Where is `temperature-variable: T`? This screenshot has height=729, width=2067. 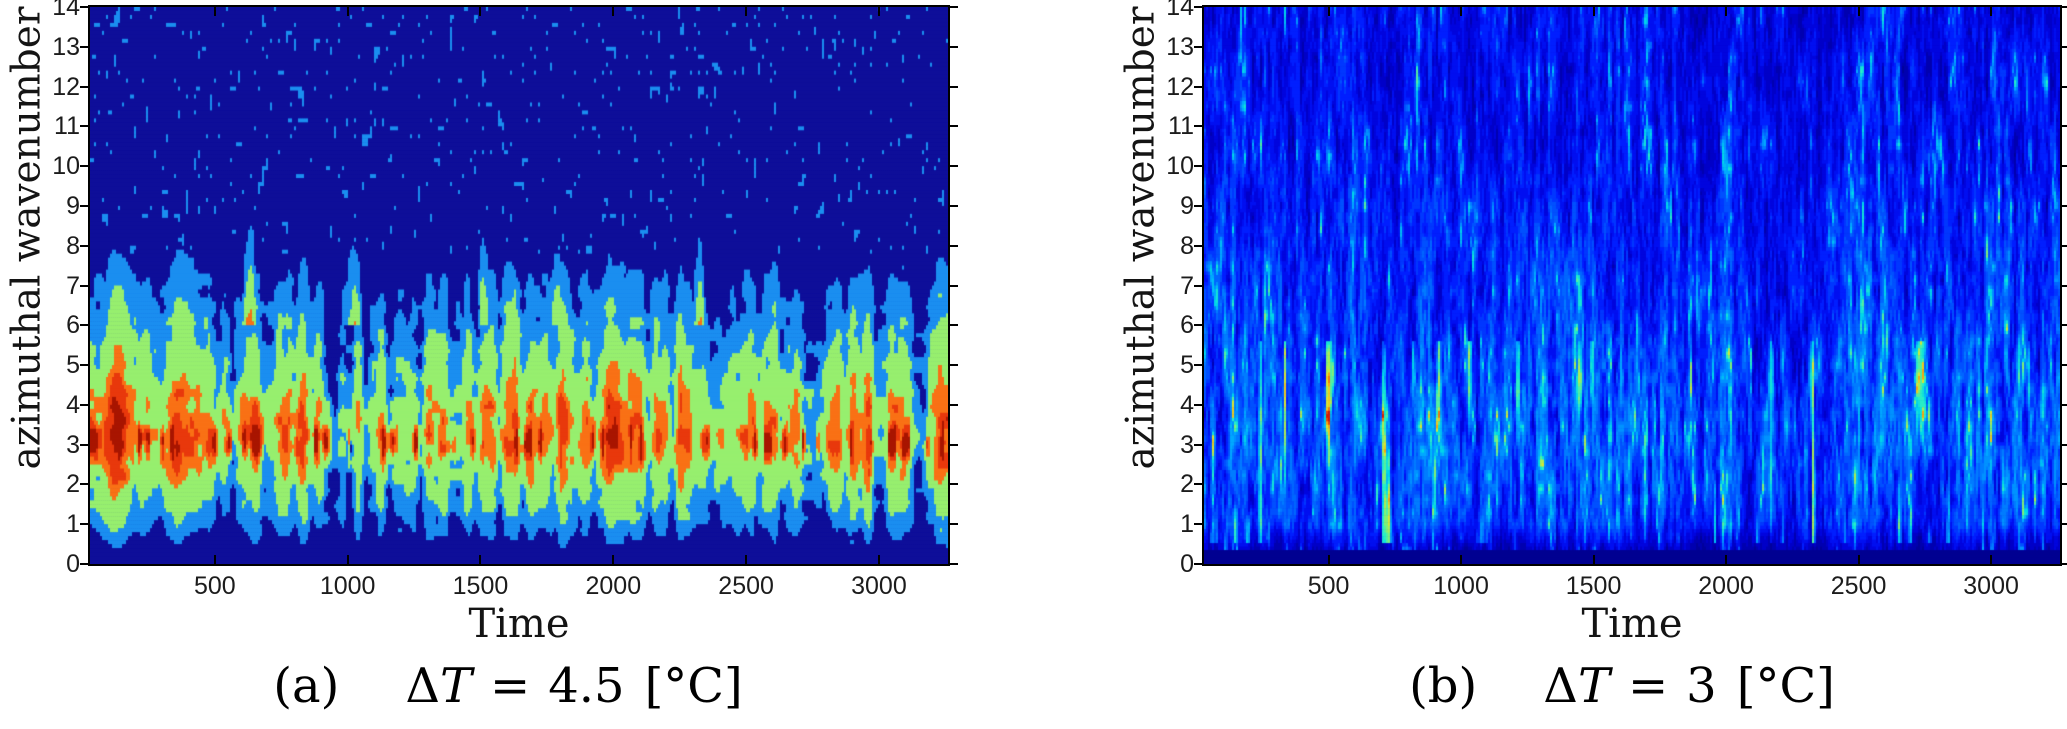
temperature-variable: T is located at coordinates (1593, 686).